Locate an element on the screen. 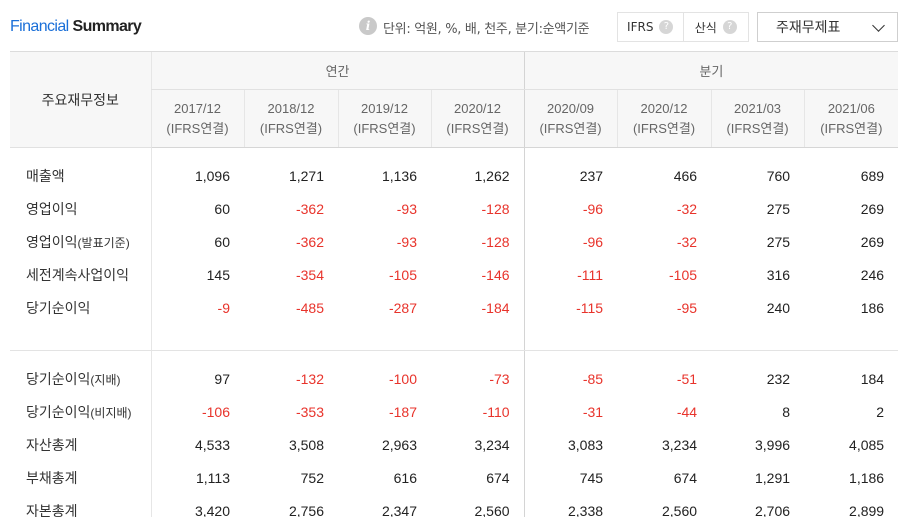 Image resolution: width=910 pixels, height=517 pixels. value-cell: 674 is located at coordinates (498, 478).